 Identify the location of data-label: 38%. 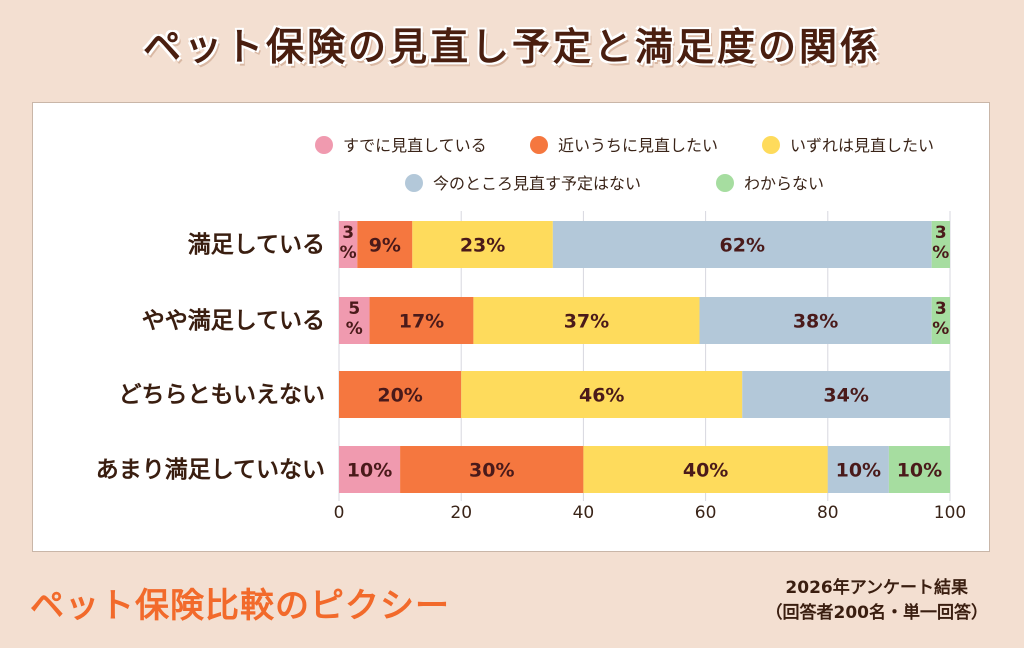
(815, 322).